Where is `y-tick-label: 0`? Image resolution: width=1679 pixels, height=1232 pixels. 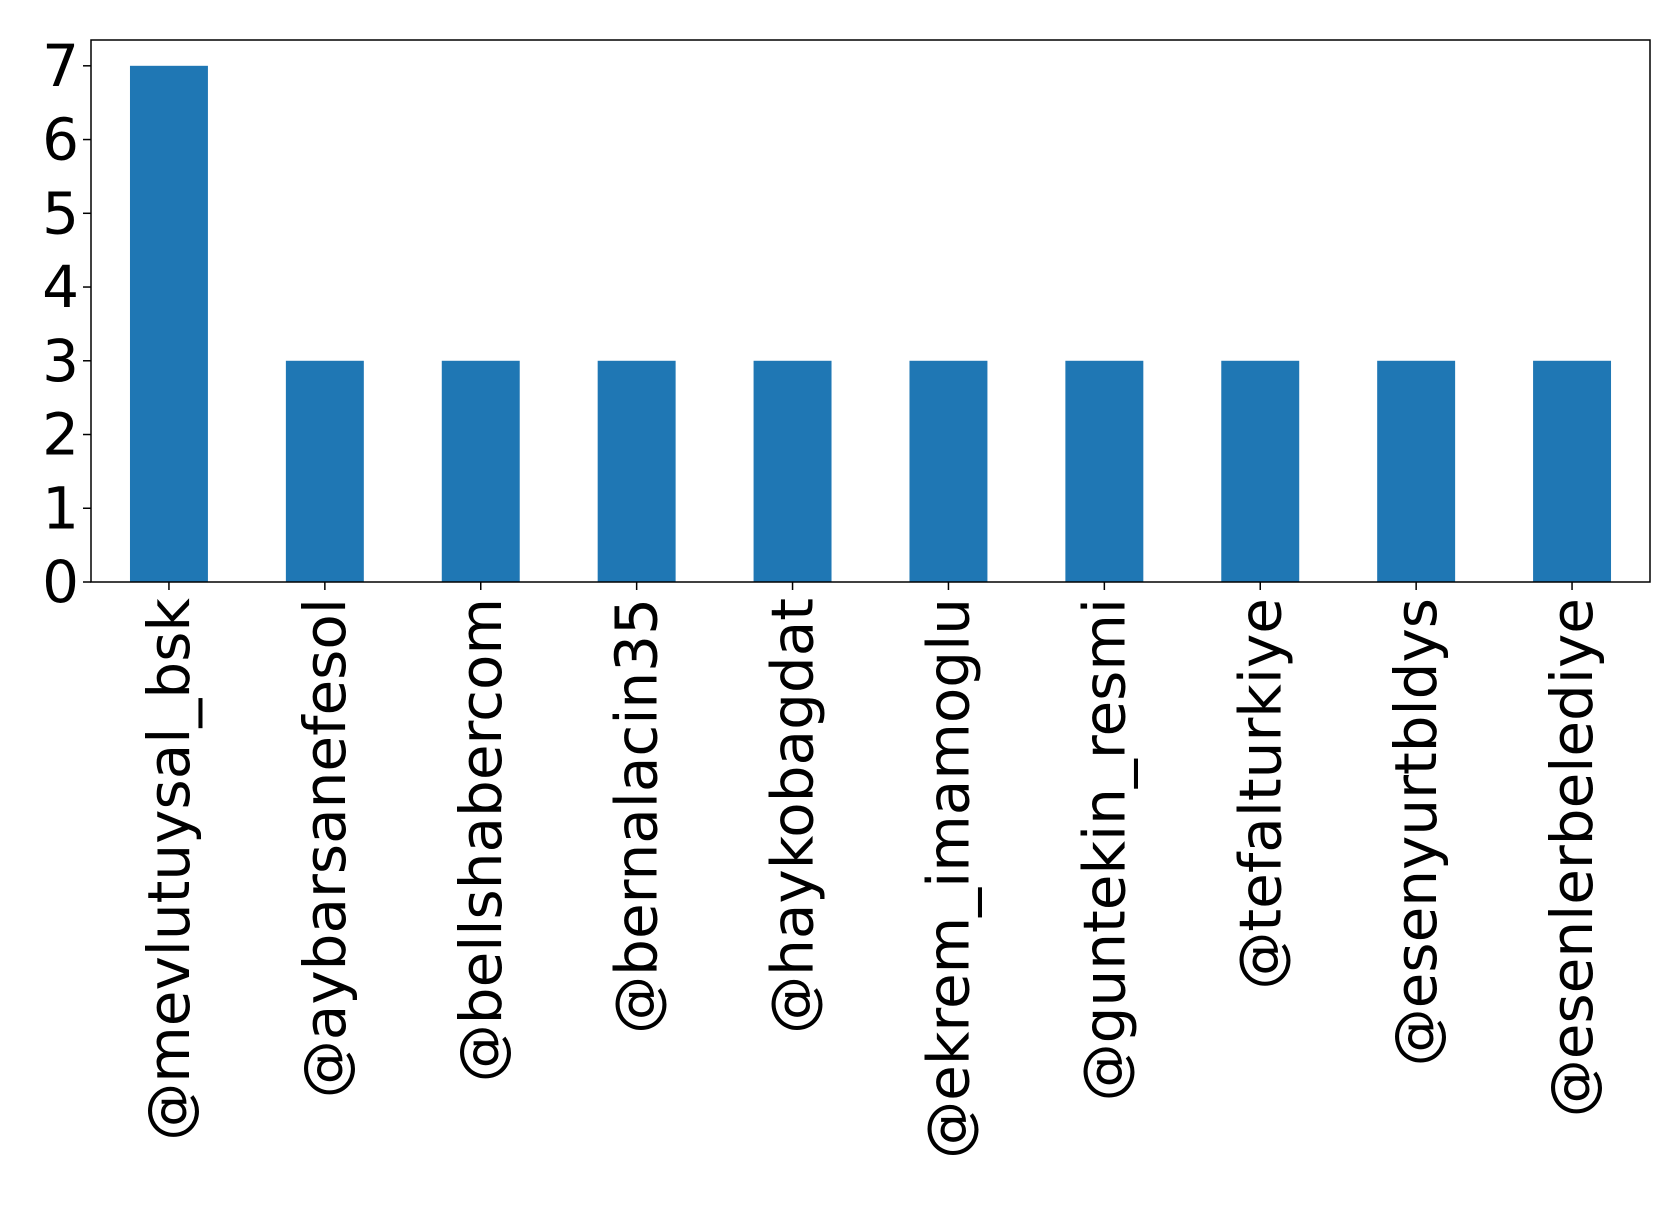 y-tick-label: 0 is located at coordinates (60, 582).